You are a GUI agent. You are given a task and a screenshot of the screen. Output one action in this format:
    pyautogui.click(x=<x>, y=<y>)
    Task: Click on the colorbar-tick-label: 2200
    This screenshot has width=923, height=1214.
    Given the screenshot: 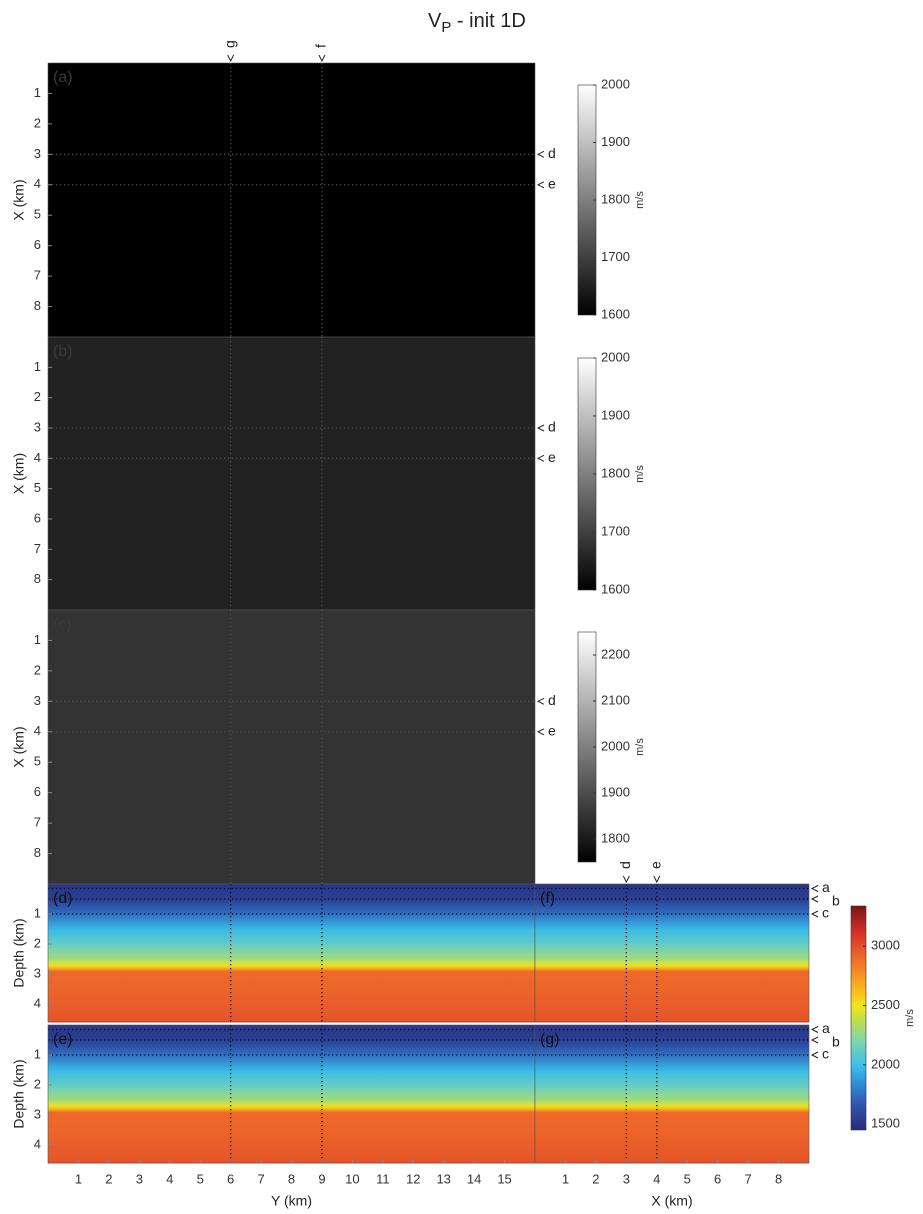 What is the action you would take?
    pyautogui.click(x=615, y=653)
    